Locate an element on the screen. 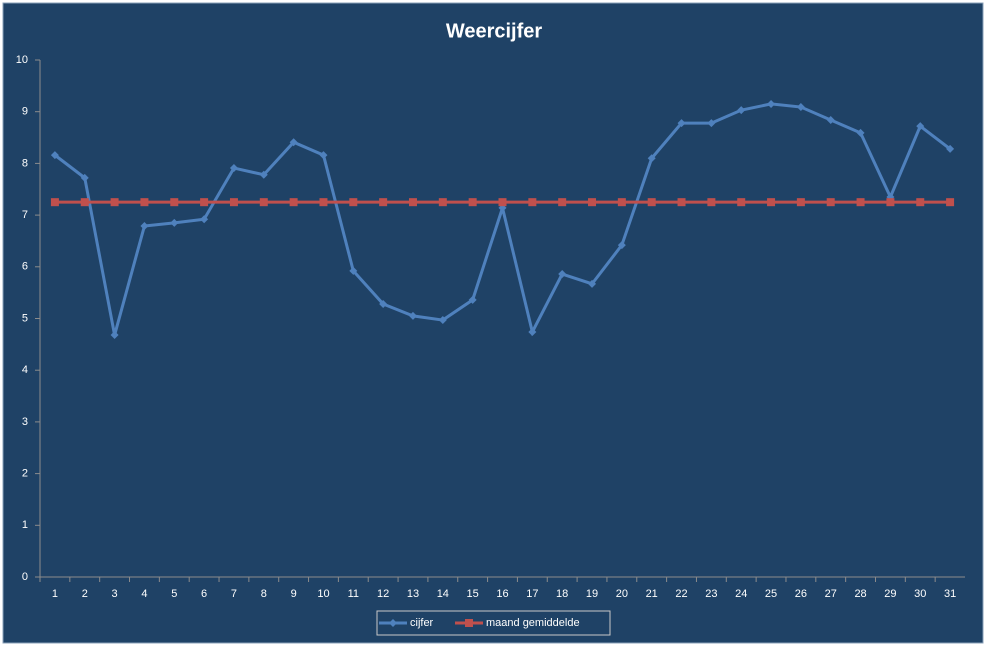 Image resolution: width=987 pixels, height=648 pixels. x-tick-label: 24 is located at coordinates (741, 594).